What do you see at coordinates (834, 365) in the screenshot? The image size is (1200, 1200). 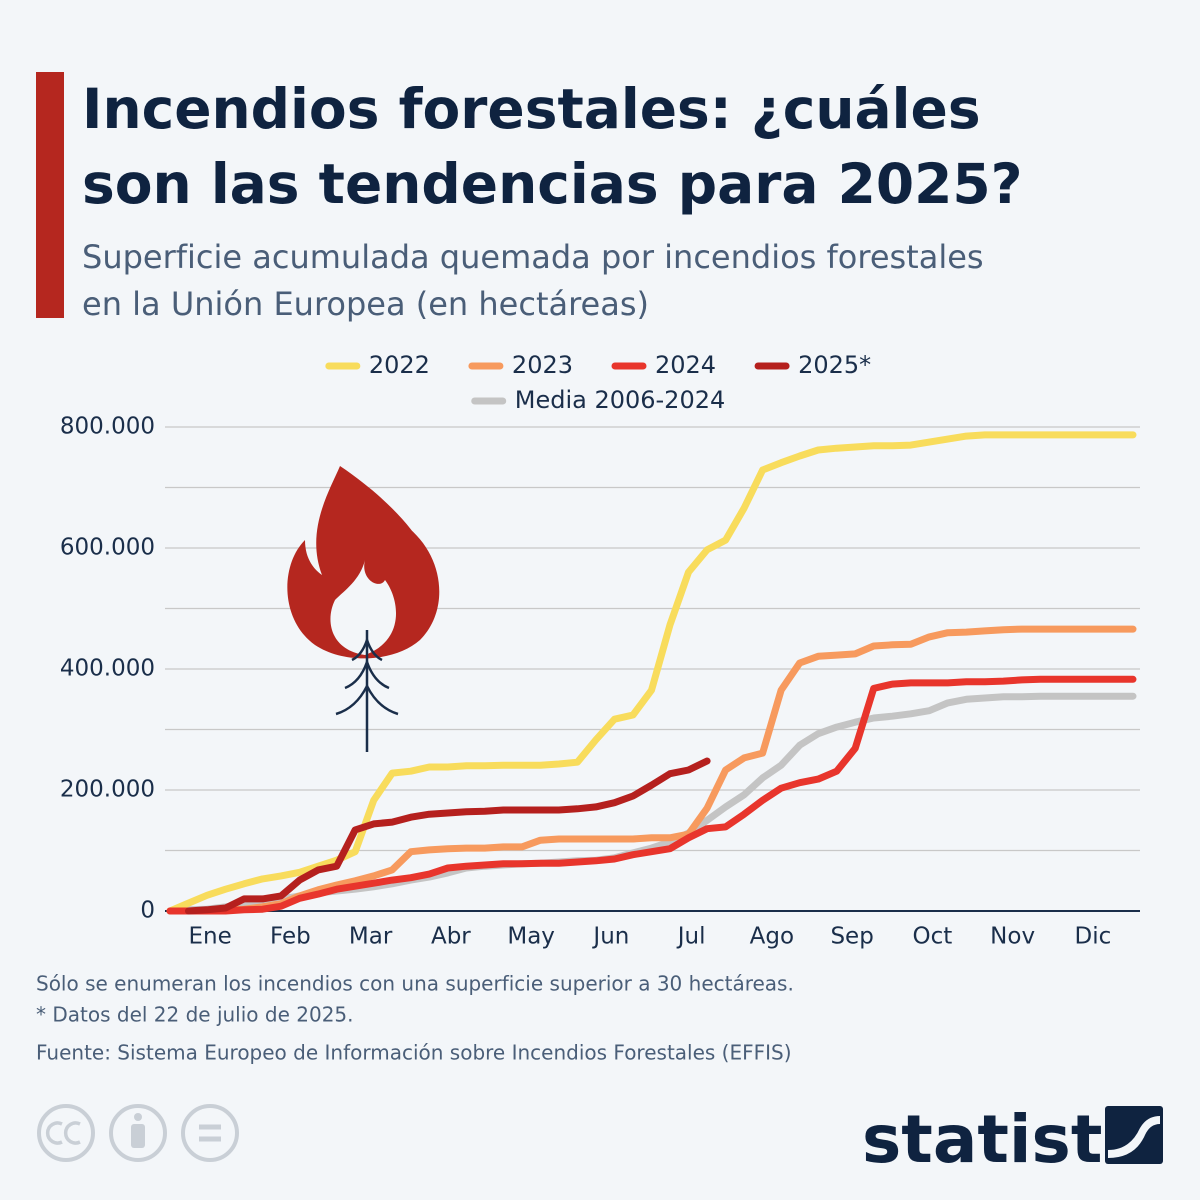 I see `legend-label: 2025*` at bounding box center [834, 365].